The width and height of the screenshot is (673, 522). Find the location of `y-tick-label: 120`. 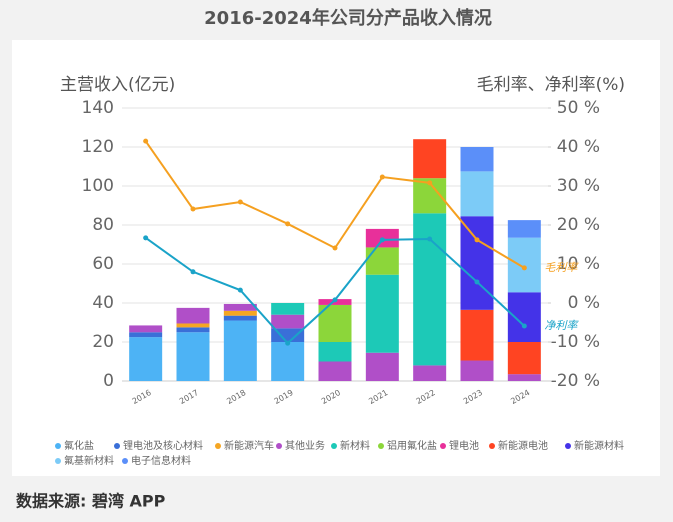

y-tick-label: 120 is located at coordinates (98, 147).